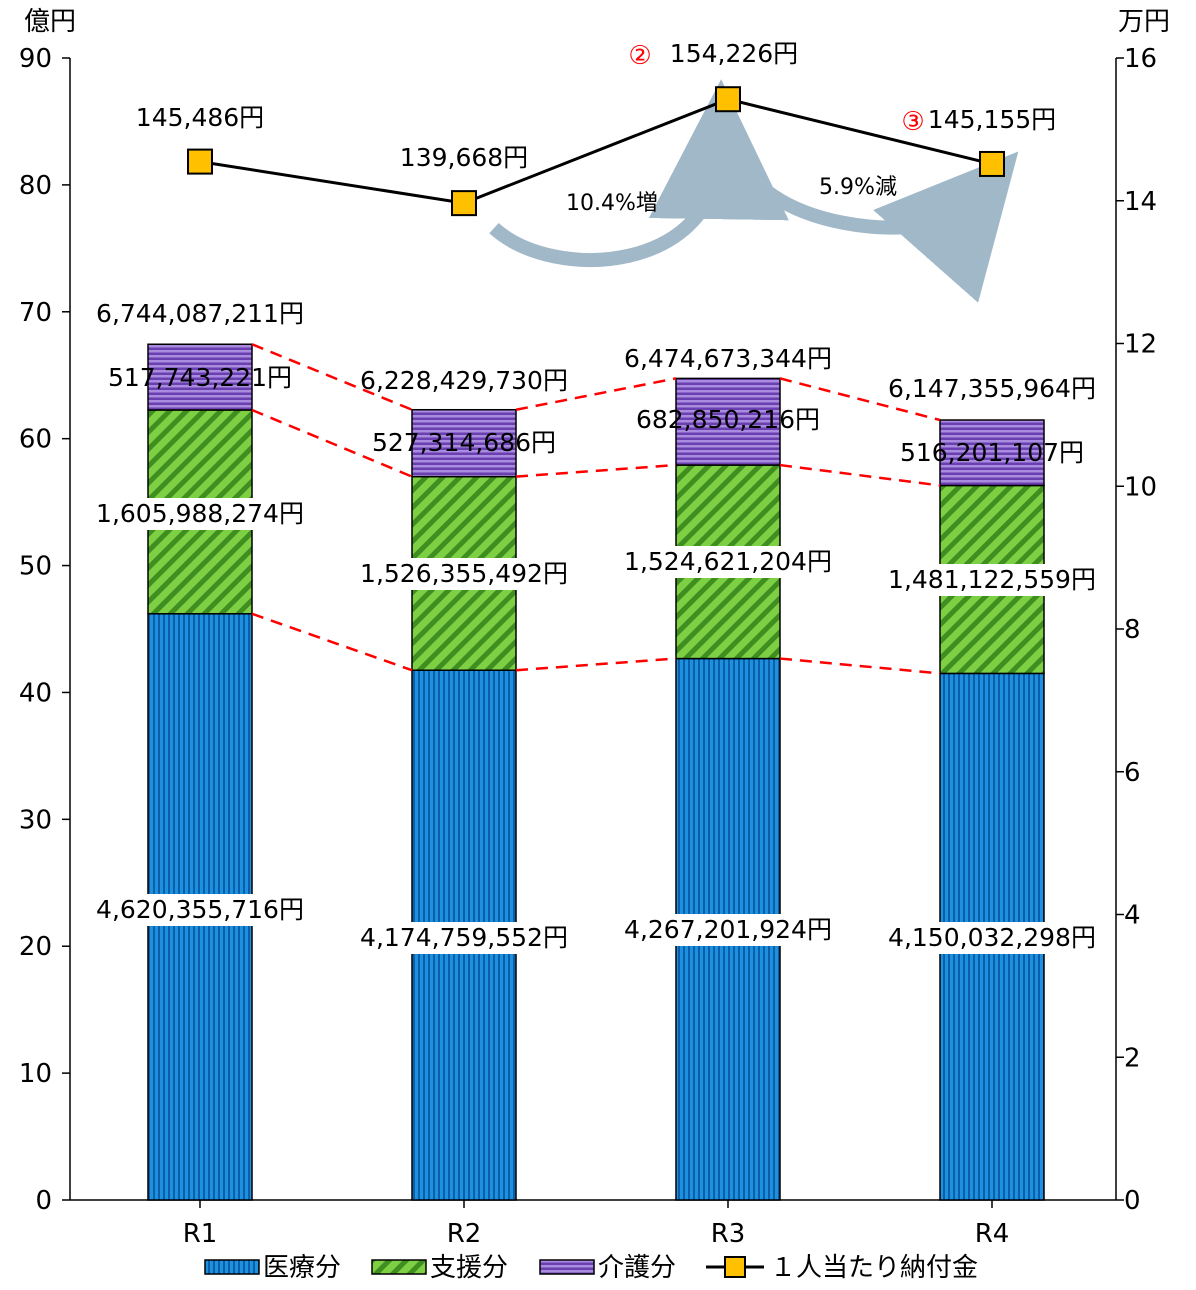 Image resolution: width=1196 pixels, height=1290 pixels. What do you see at coordinates (200, 117) in the screenshot?
I see `per-capita-label: 145,486円` at bounding box center [200, 117].